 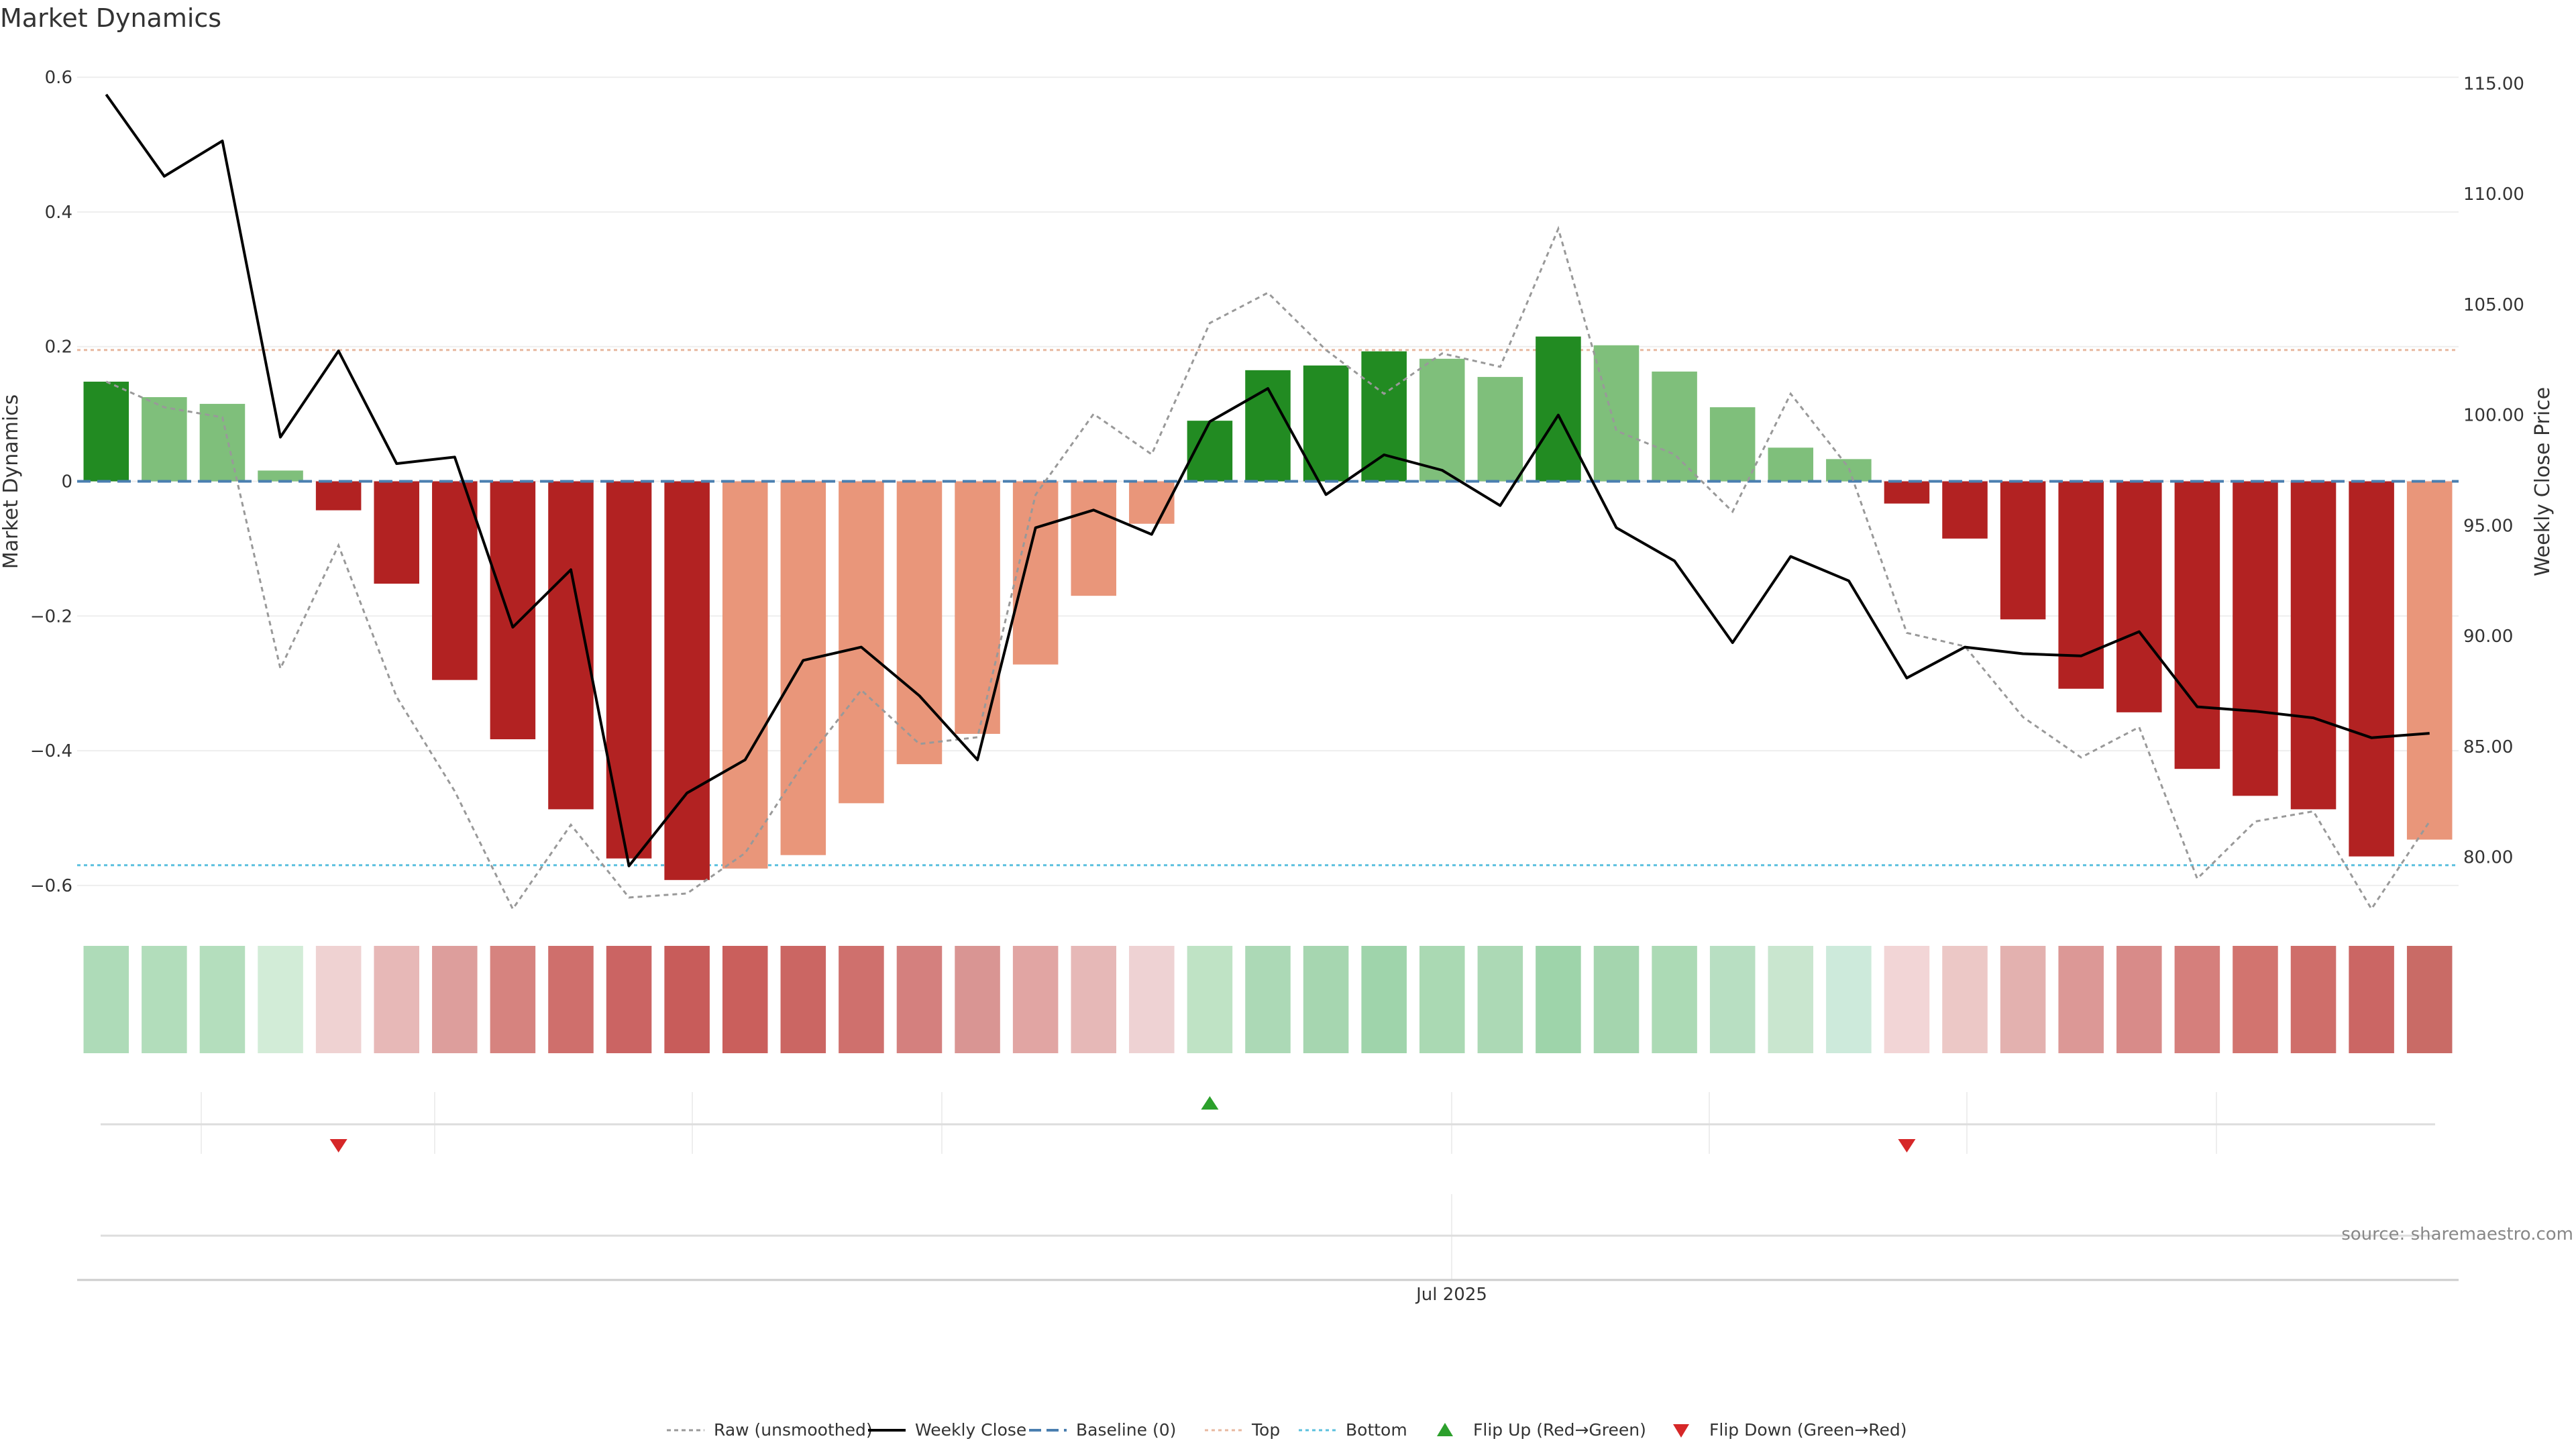 What do you see at coordinates (2457, 1234) in the screenshot?
I see `source-note: source: sharemaestro.com` at bounding box center [2457, 1234].